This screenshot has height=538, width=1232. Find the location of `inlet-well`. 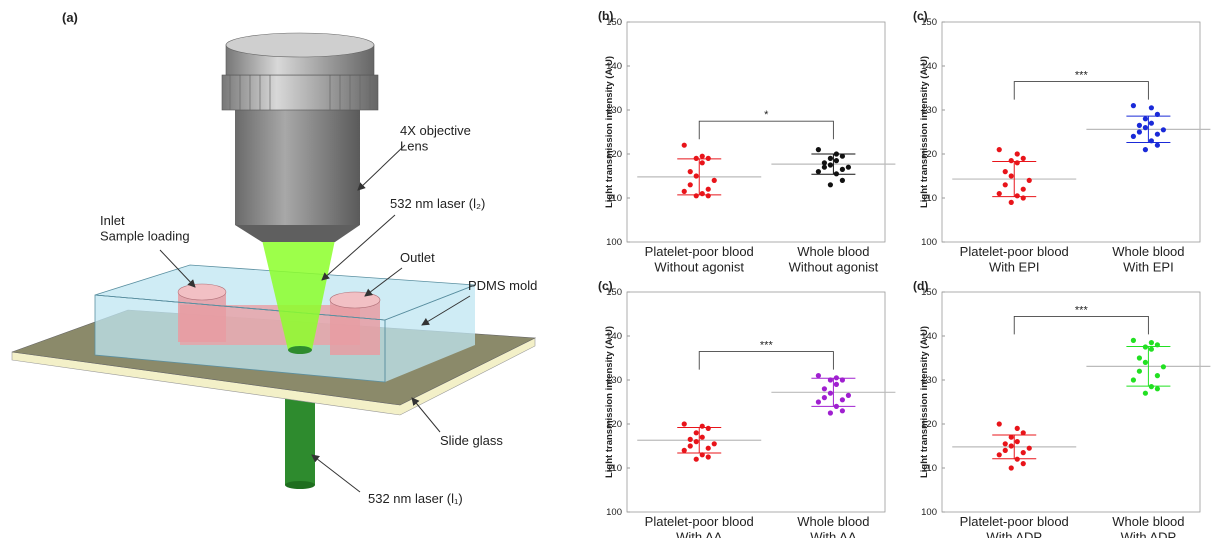

inlet-well is located at coordinates (202, 317).